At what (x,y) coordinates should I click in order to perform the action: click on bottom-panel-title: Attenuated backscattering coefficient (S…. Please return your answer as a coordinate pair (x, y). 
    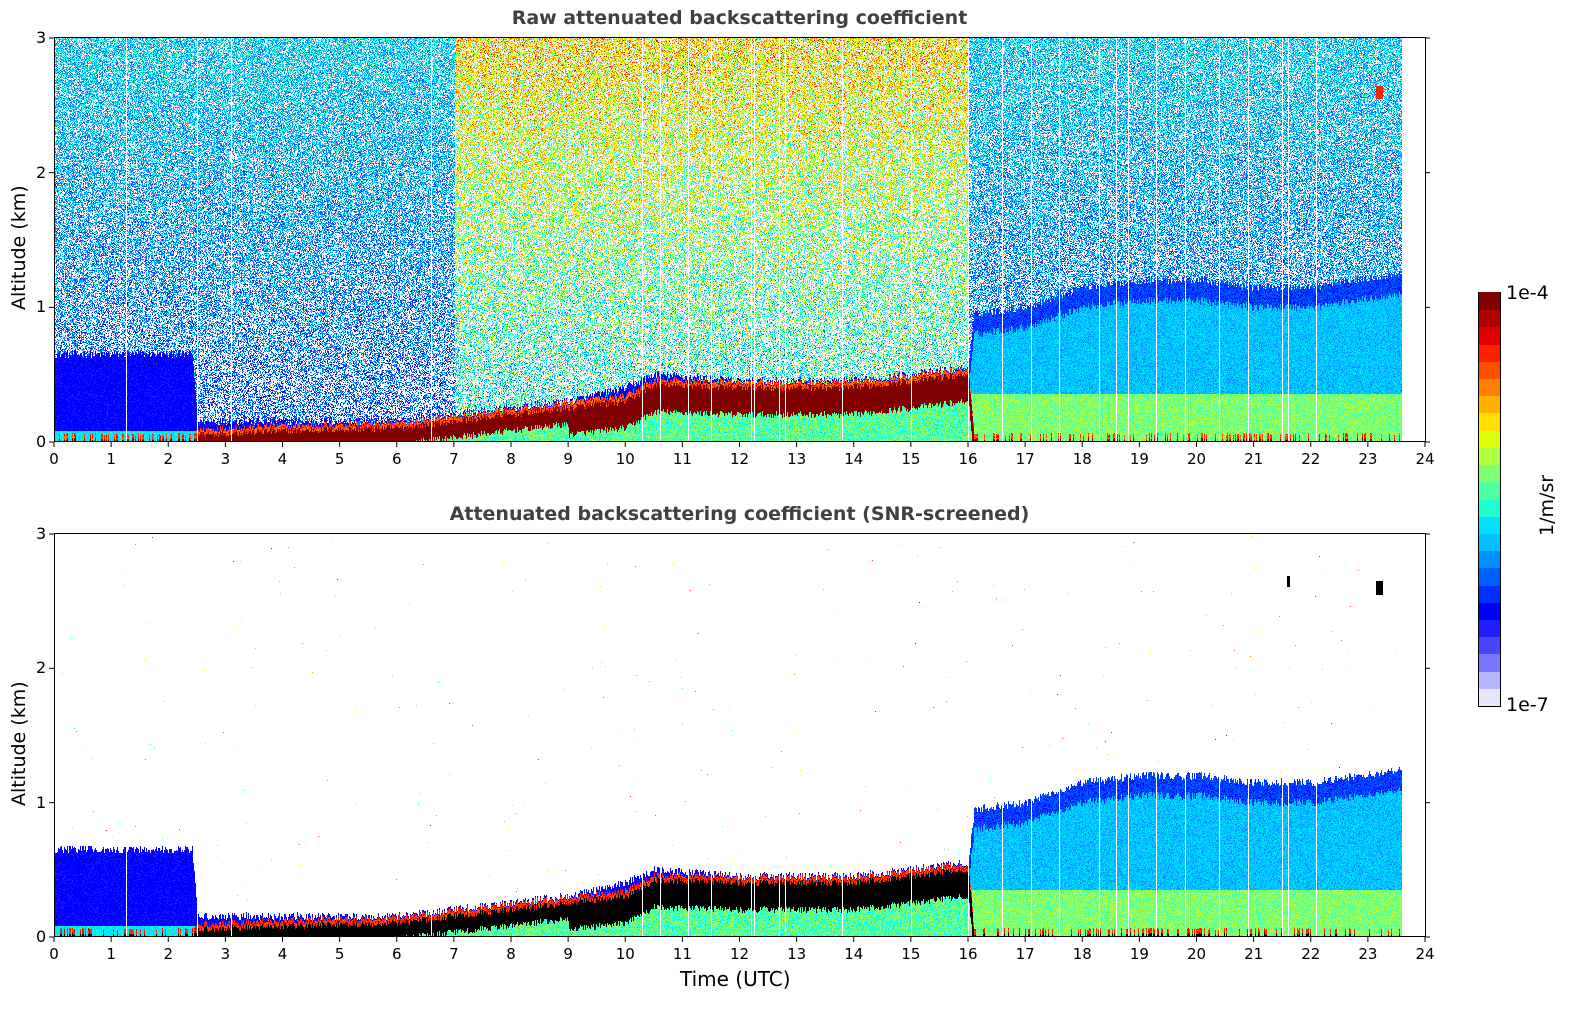
    Looking at the image, I should click on (739, 514).